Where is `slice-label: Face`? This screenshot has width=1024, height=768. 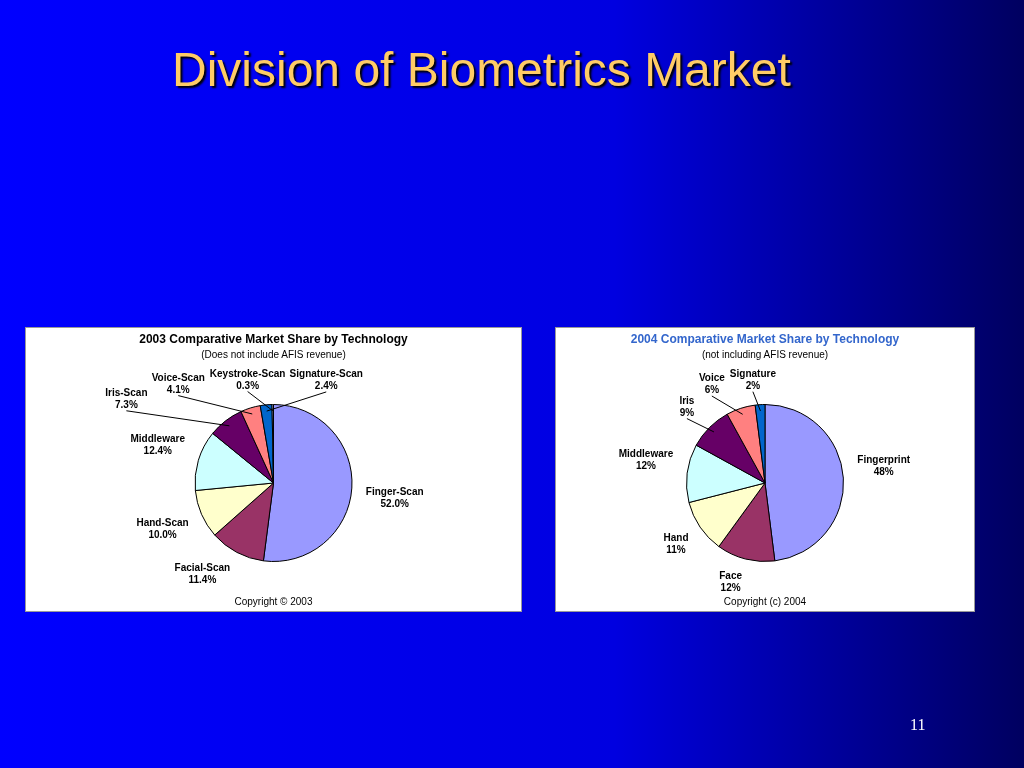 slice-label: Face is located at coordinates (731, 575).